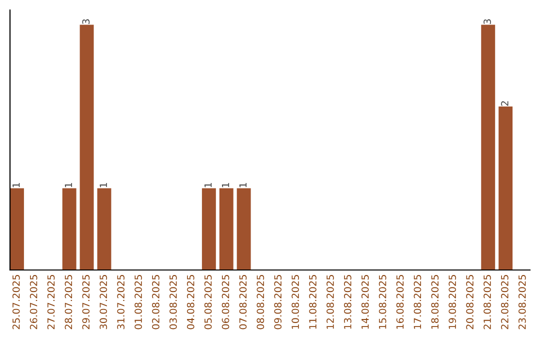 The image size is (540, 340). I want to click on x-tick-label: 16.08.2025, so click(400, 302).